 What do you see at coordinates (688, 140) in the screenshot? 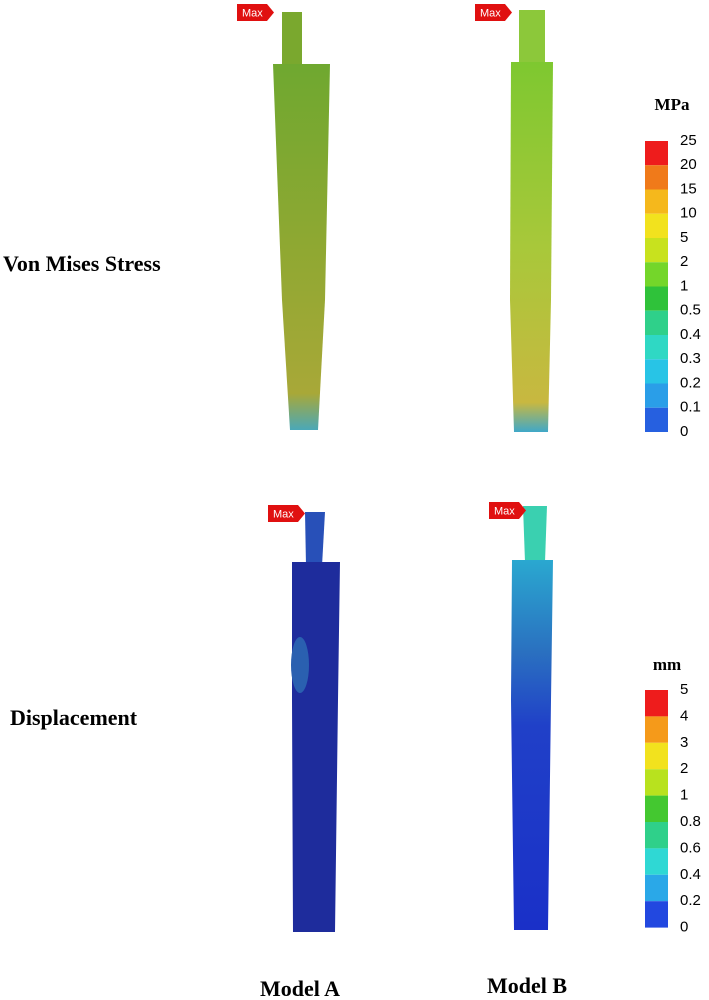
I see `legend-label: 25` at bounding box center [688, 140].